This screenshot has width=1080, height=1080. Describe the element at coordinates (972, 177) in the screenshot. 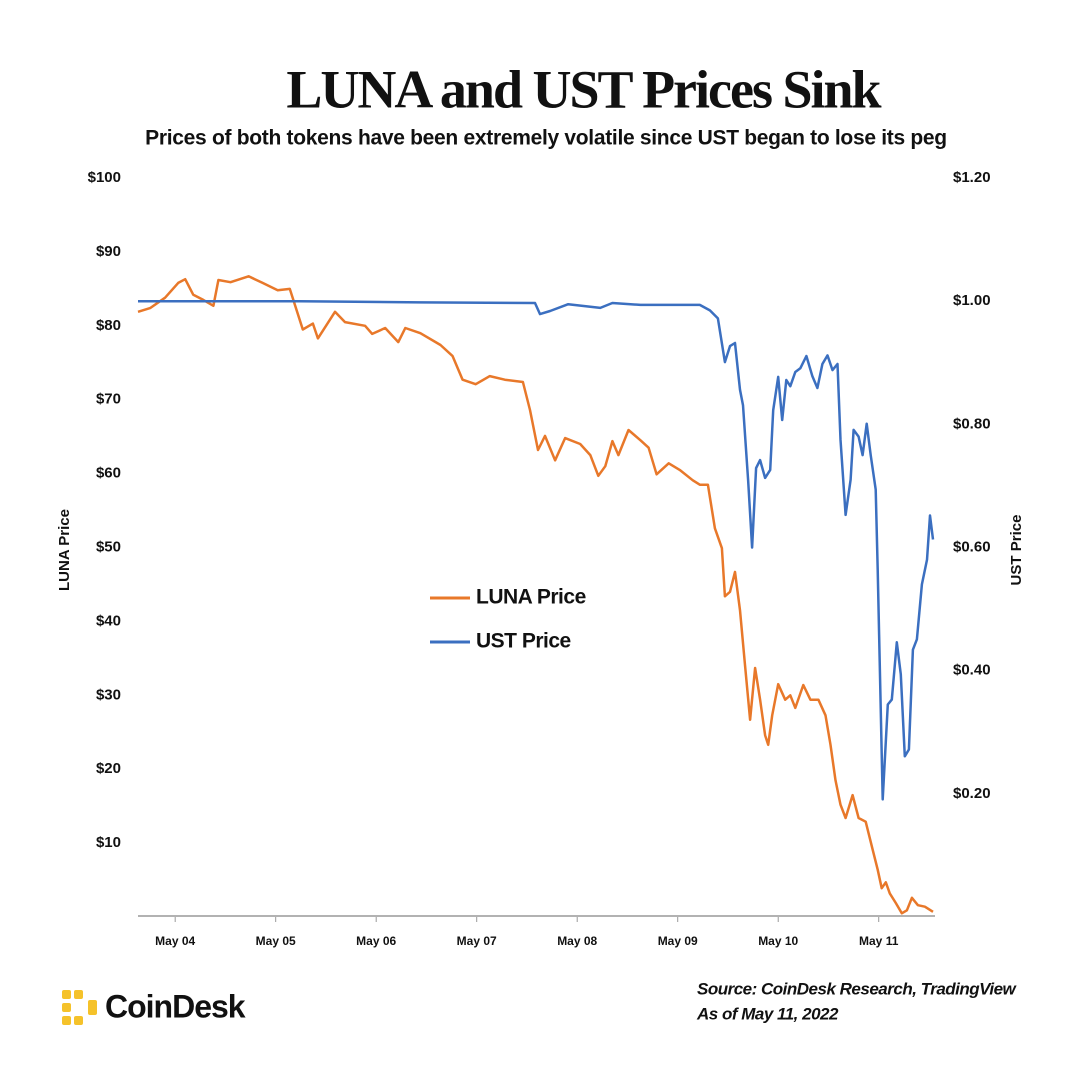

I see `y2-tick-label: $1.20` at that location.